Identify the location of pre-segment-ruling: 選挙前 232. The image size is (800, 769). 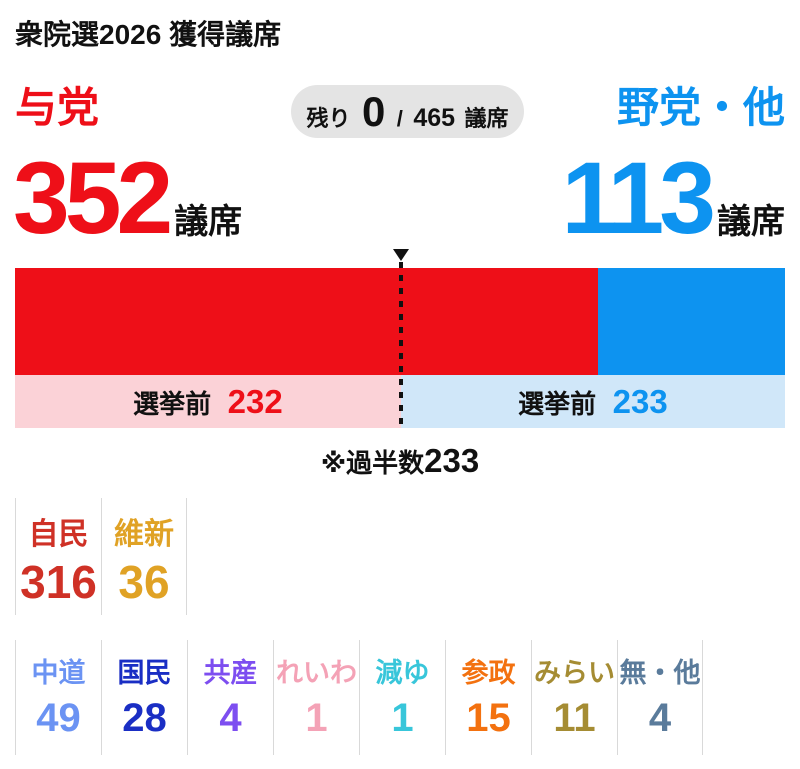
(208, 401).